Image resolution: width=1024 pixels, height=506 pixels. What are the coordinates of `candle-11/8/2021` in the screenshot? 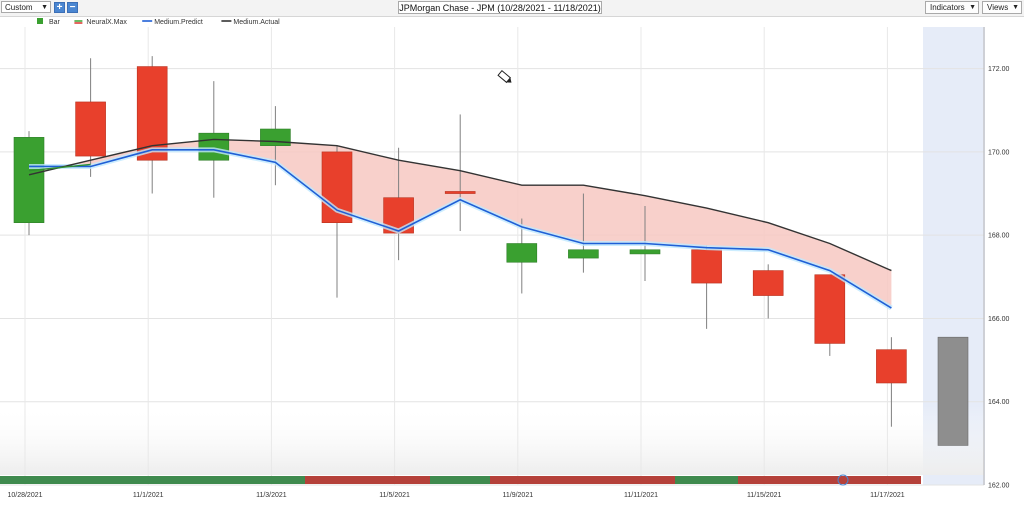 It's located at (460, 173).